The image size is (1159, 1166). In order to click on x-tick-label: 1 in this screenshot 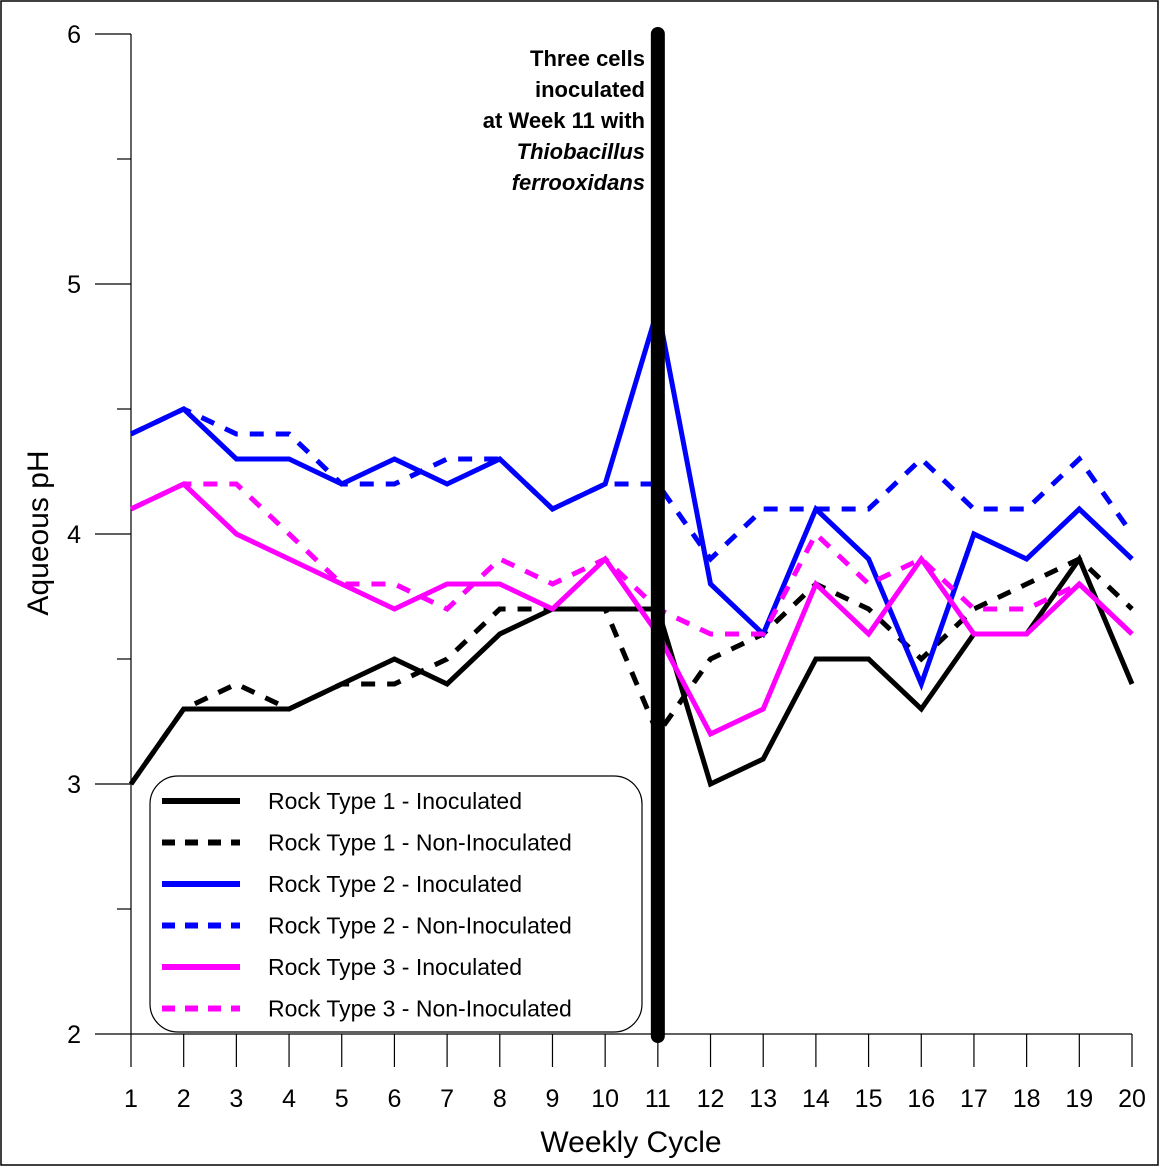, I will do `click(131, 1099)`.